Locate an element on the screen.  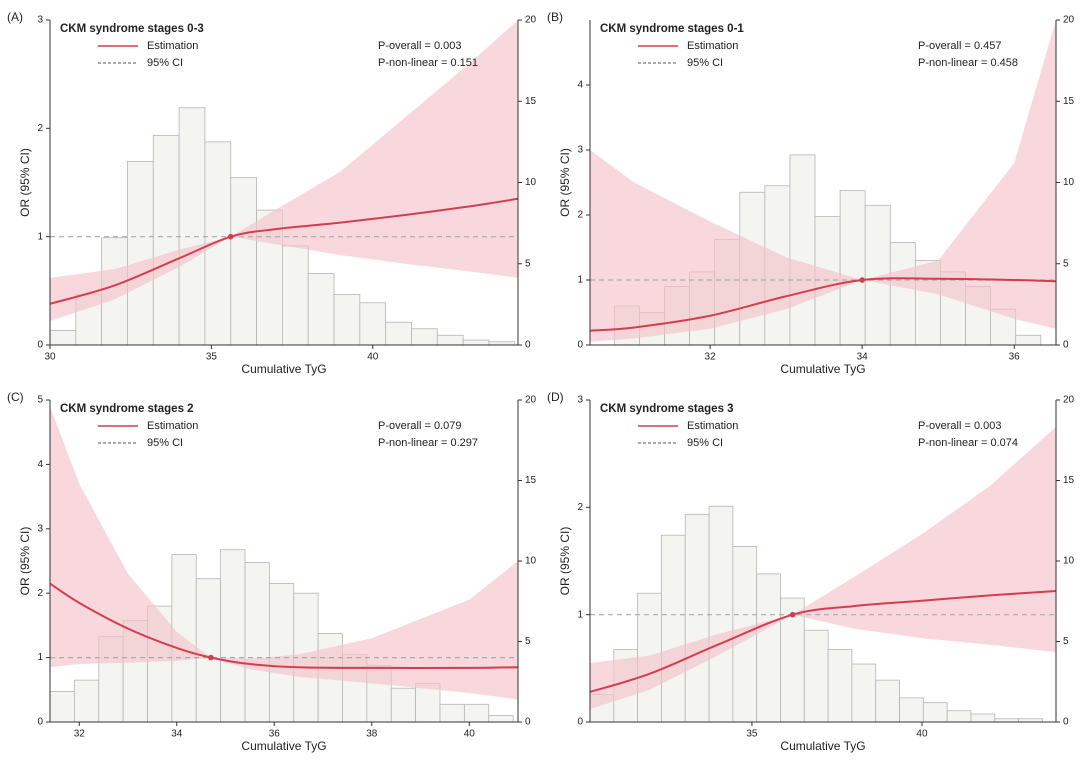
x-tick-label: 36 is located at coordinates (275, 734).